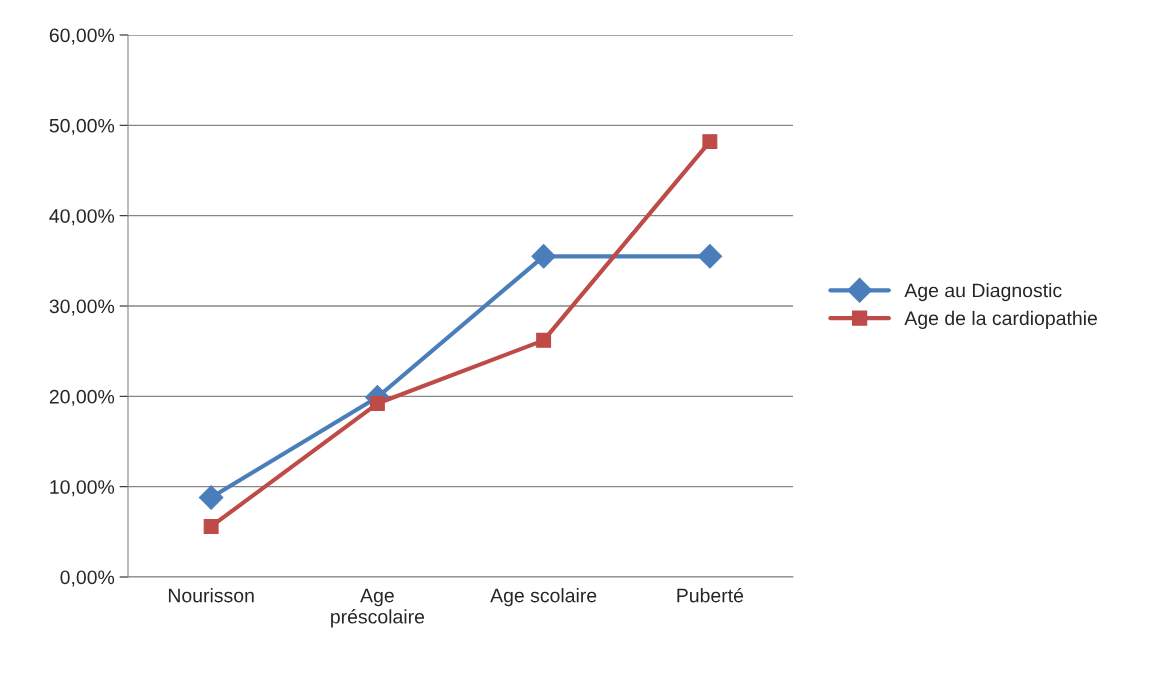 Image resolution: width=1153 pixels, height=675 pixels. What do you see at coordinates (1000, 319) in the screenshot?
I see `legend-label: Age de la cardiopathie` at bounding box center [1000, 319].